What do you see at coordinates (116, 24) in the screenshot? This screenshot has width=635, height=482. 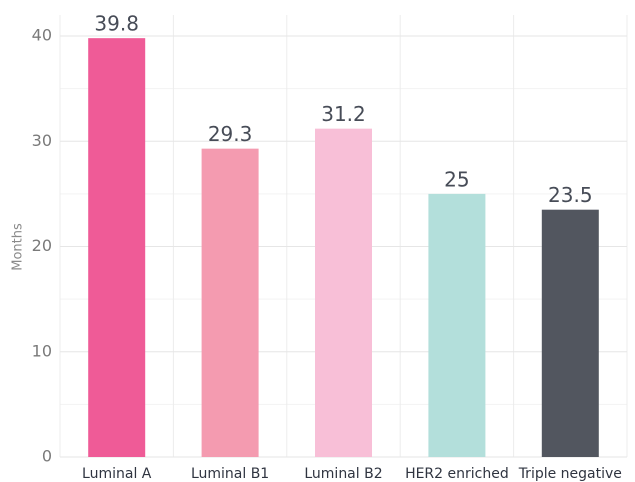 I see `data-label: 39.8` at bounding box center [116, 24].